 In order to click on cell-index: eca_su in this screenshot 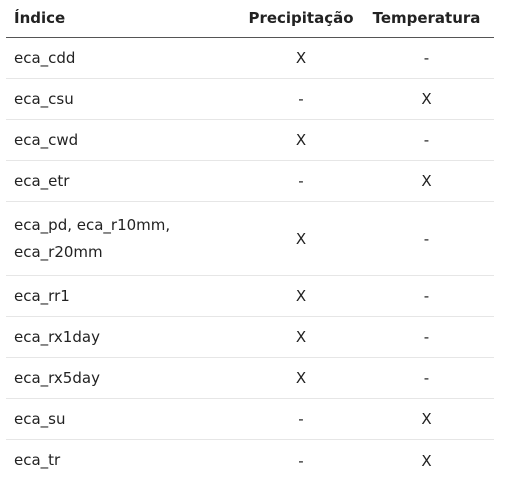, I will do `click(40, 418)`.